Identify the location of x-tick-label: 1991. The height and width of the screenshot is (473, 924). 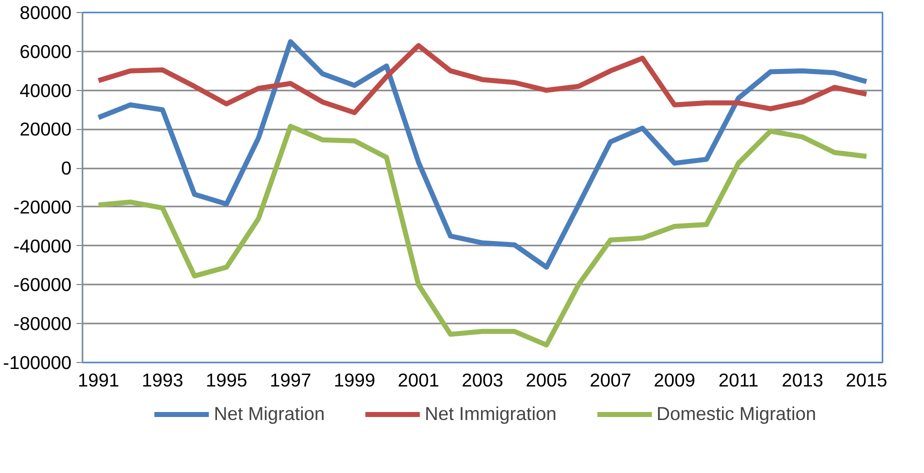
(99, 380).